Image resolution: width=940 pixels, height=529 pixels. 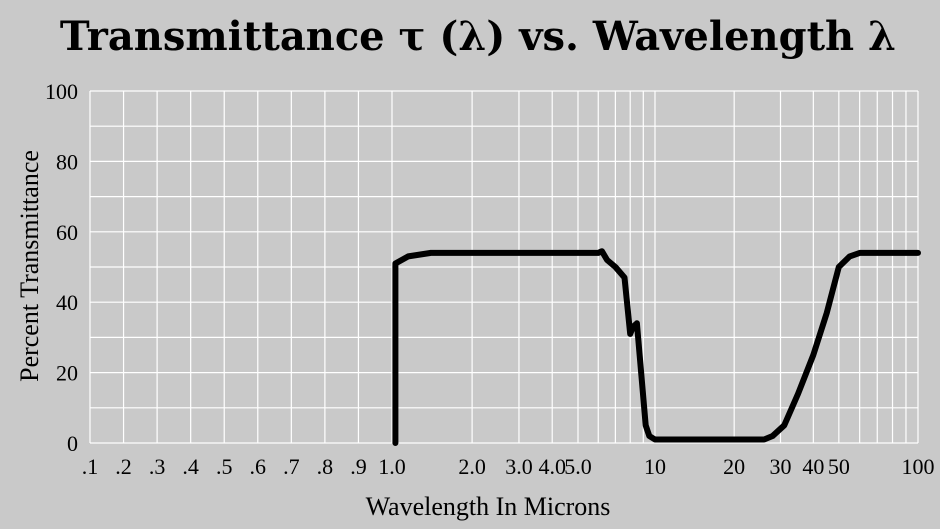 I want to click on x-tick-label: .6, so click(x=258, y=466).